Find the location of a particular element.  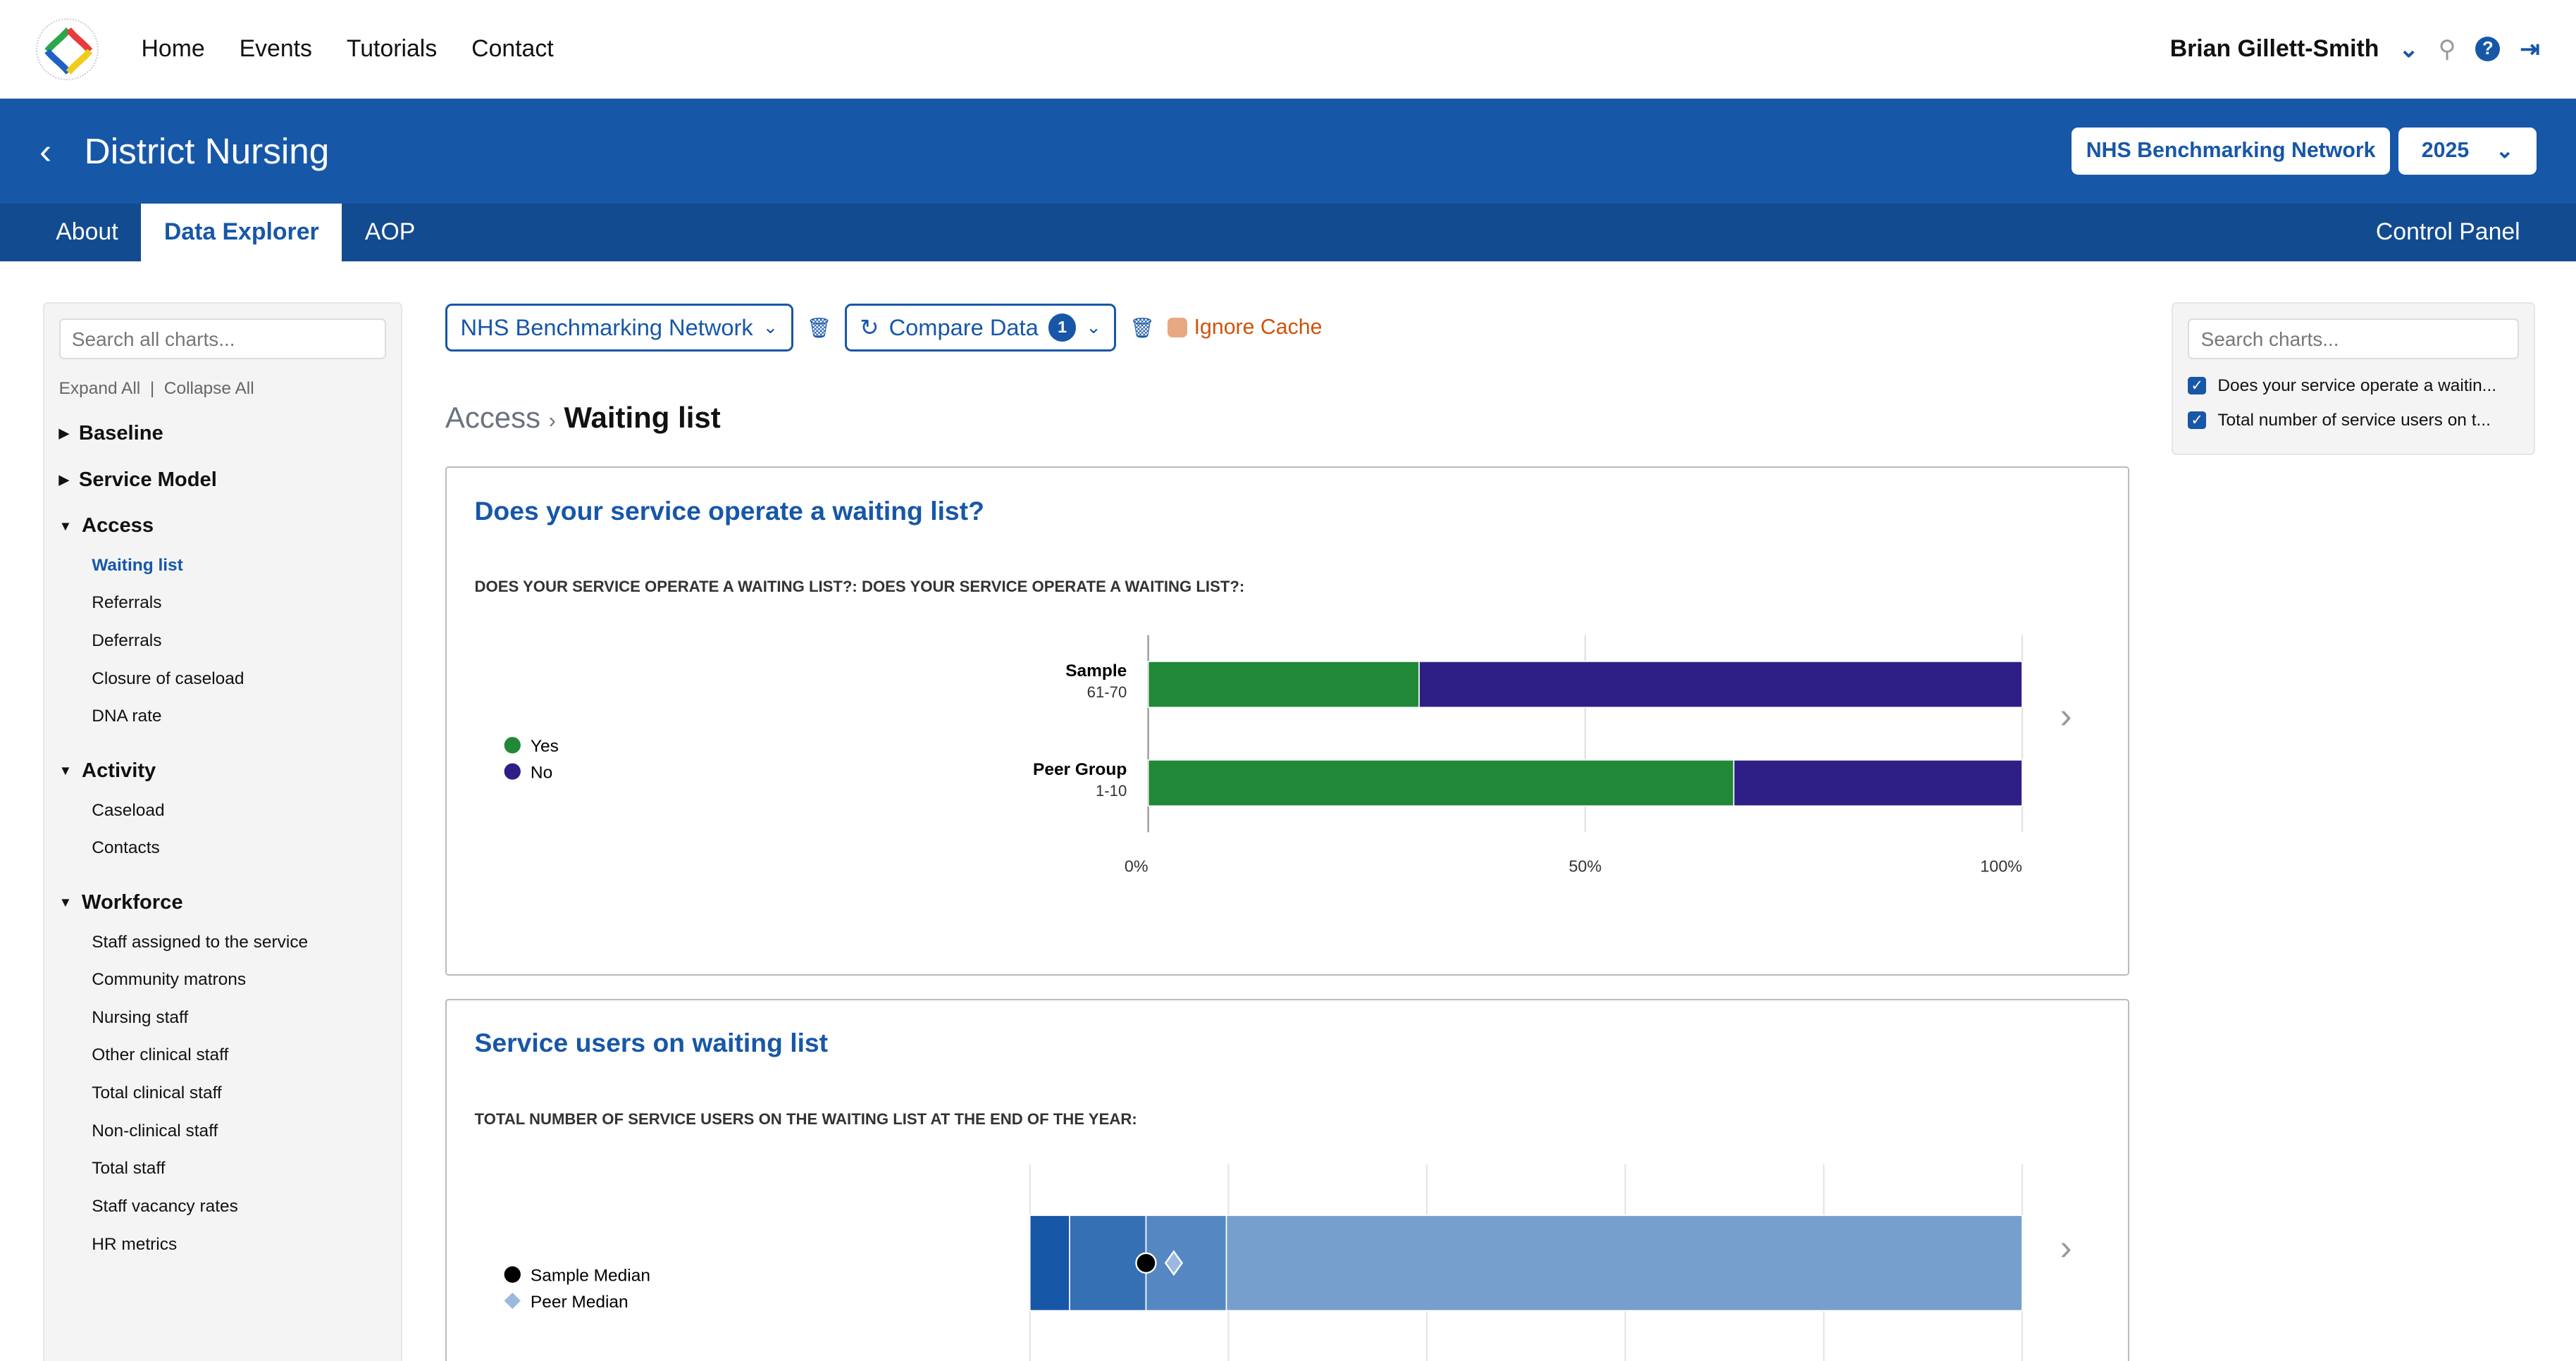

bar-segment-yes is located at coordinates (1441, 783).